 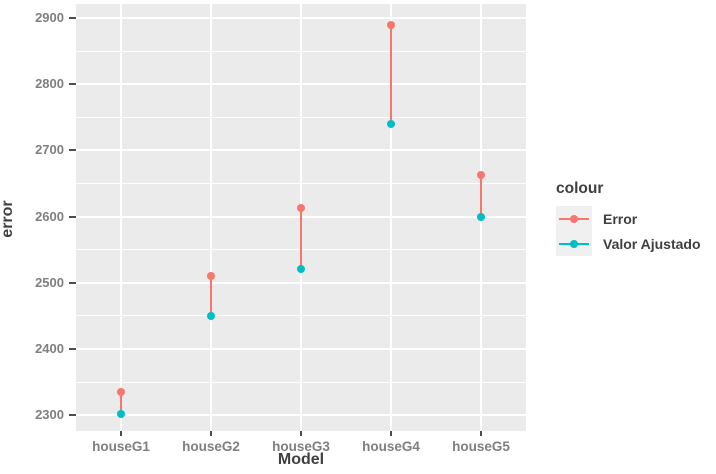 I want to click on y-tick-label: 2700, so click(x=49, y=150).